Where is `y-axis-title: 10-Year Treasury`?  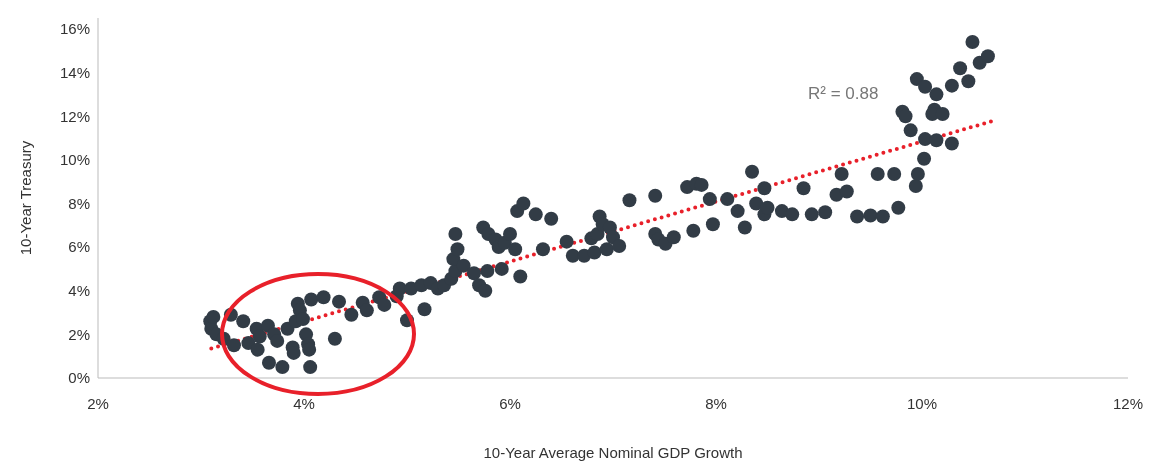
y-axis-title: 10-Year Treasury is located at coordinates (26, 198).